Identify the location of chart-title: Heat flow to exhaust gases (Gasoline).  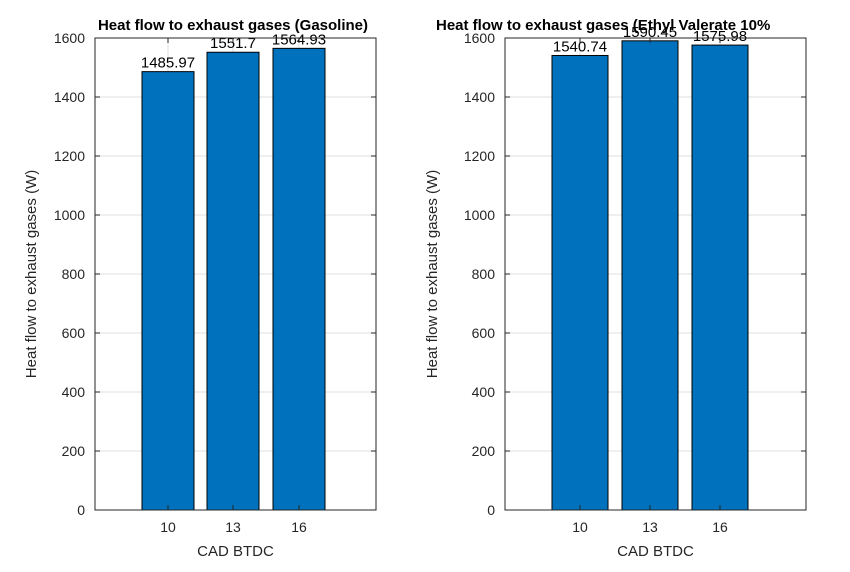
(233, 25).